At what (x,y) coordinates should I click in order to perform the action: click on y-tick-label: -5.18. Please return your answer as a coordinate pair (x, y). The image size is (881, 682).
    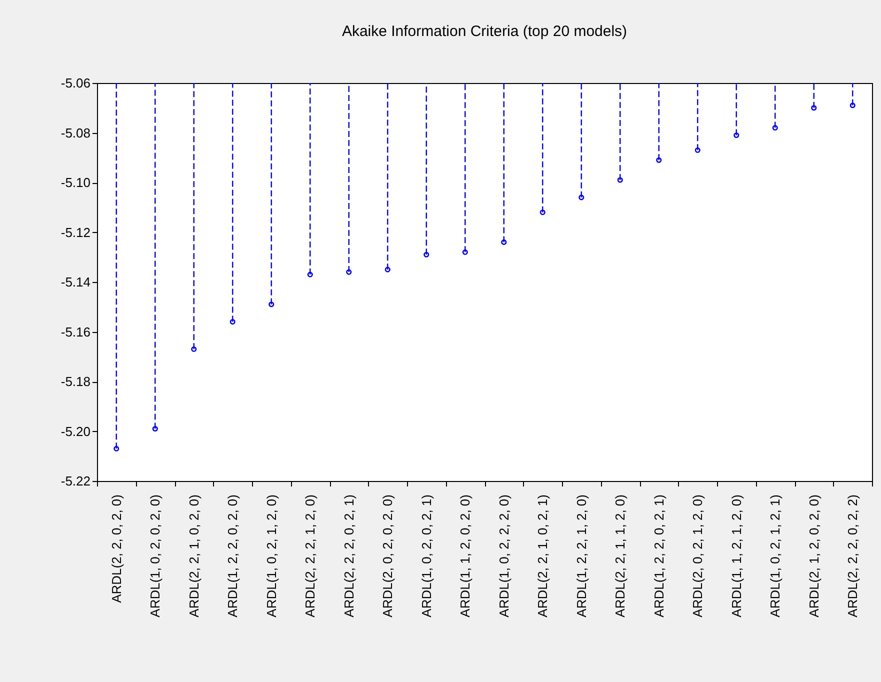
    Looking at the image, I should click on (75, 381).